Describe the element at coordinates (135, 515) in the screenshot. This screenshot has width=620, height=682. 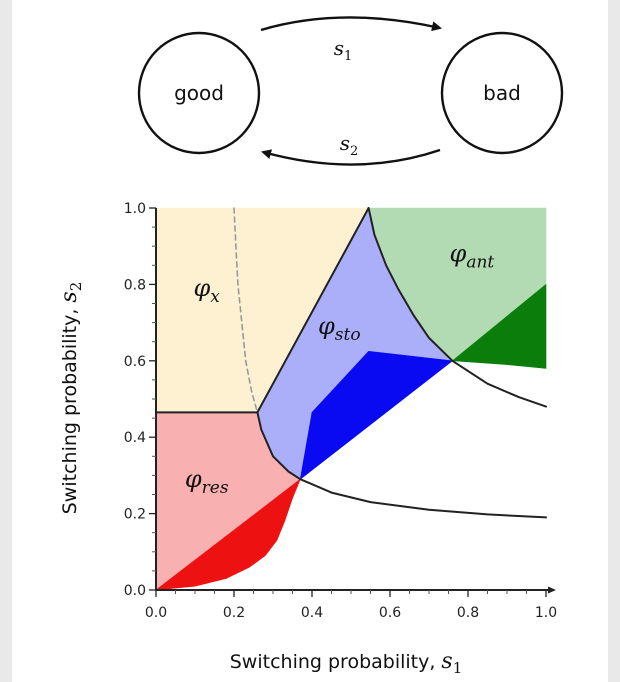
I see `y-tick-label: 0.2` at that location.